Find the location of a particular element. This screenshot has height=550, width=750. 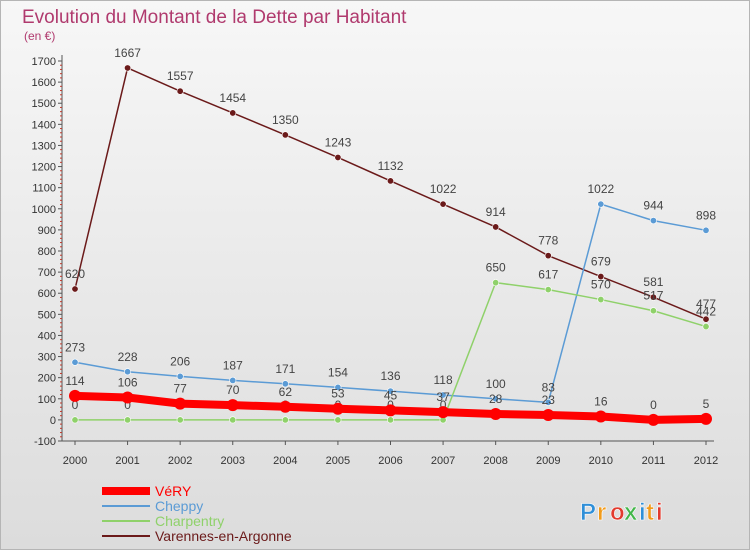

data-label: 83 is located at coordinates (549, 387).